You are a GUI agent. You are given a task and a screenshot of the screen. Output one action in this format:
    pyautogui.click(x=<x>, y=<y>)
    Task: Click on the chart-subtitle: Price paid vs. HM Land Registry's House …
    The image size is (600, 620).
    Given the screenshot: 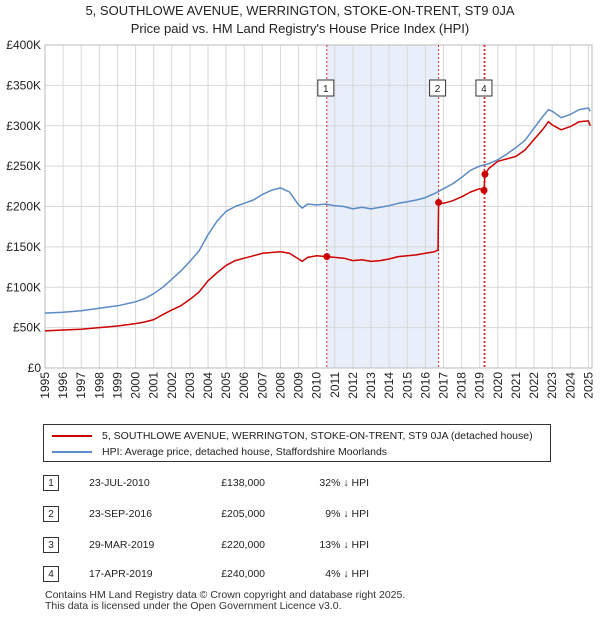 What is the action you would take?
    pyautogui.click(x=300, y=28)
    